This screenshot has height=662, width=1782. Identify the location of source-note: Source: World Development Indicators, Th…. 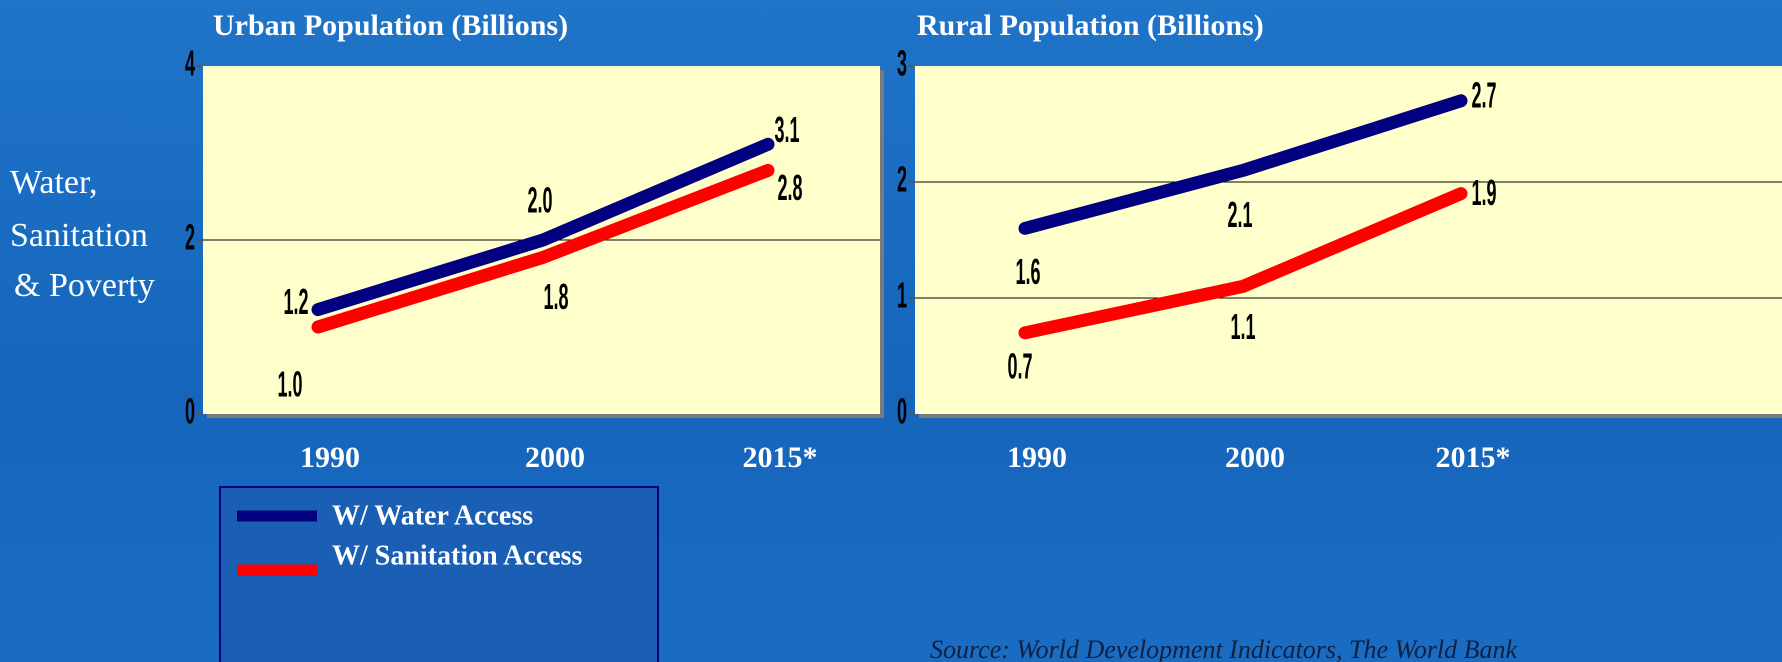
(1224, 648).